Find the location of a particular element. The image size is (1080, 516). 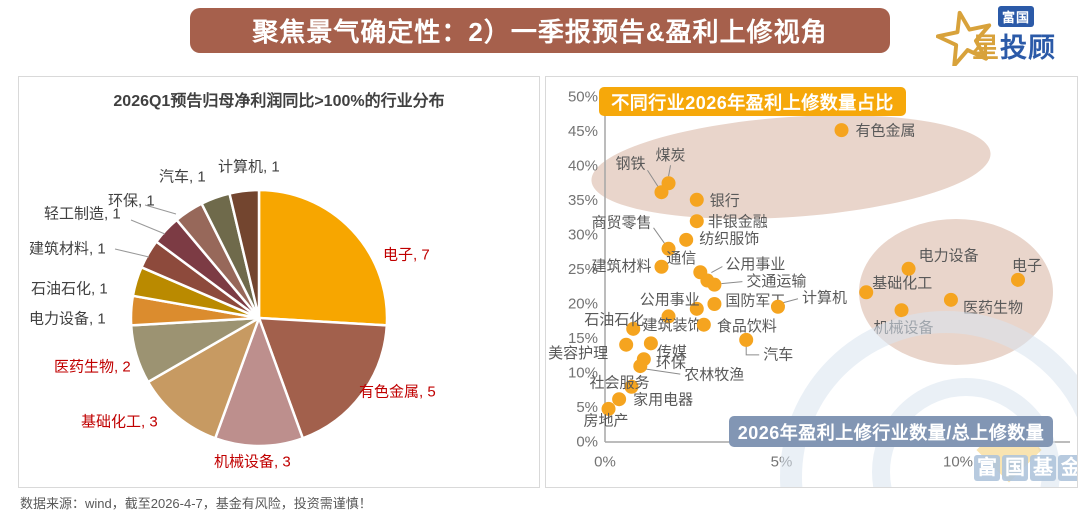

scatter-point-label: 钢铁 is located at coordinates (630, 164).